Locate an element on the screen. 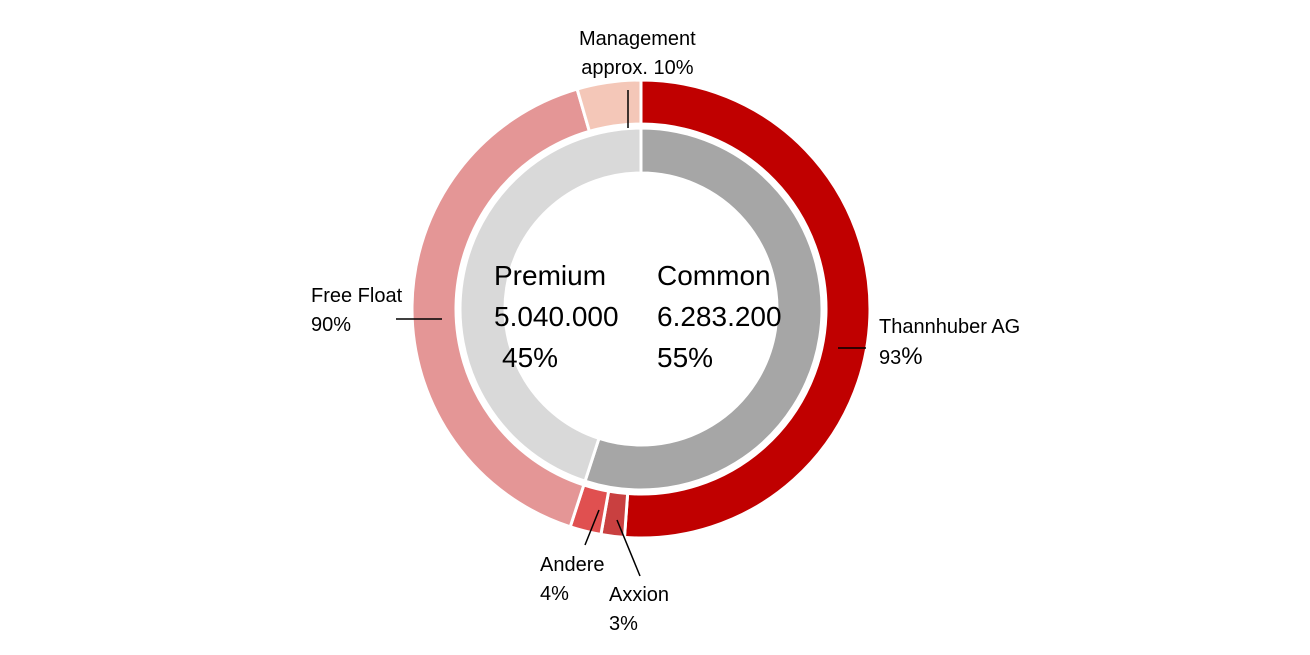  free-float-name: Free Float is located at coordinates (357, 296).